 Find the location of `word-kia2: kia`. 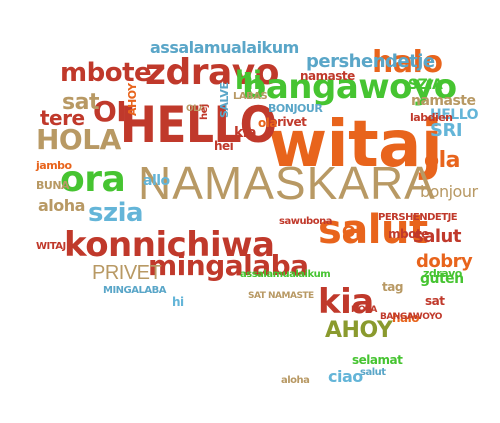

word-kia2: kia is located at coordinates (245, 133).